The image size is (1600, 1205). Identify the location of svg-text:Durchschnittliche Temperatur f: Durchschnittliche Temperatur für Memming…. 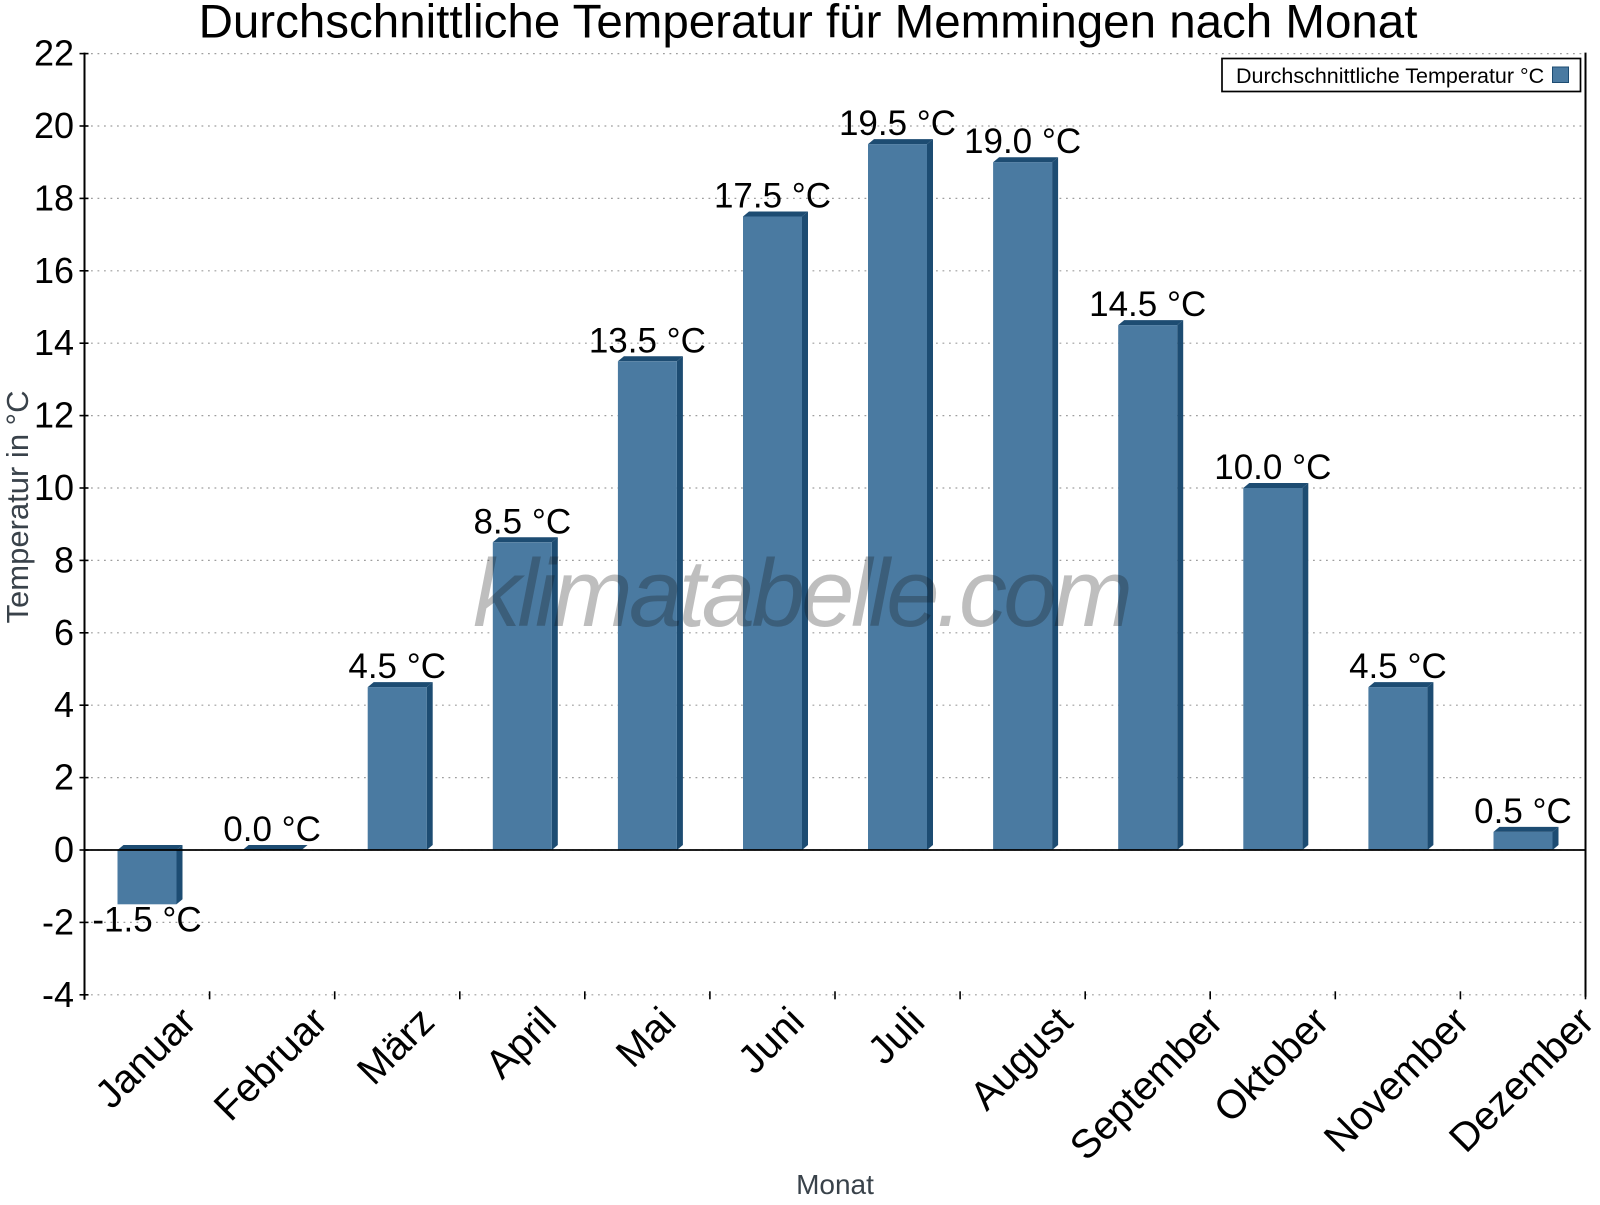
(808, 24).